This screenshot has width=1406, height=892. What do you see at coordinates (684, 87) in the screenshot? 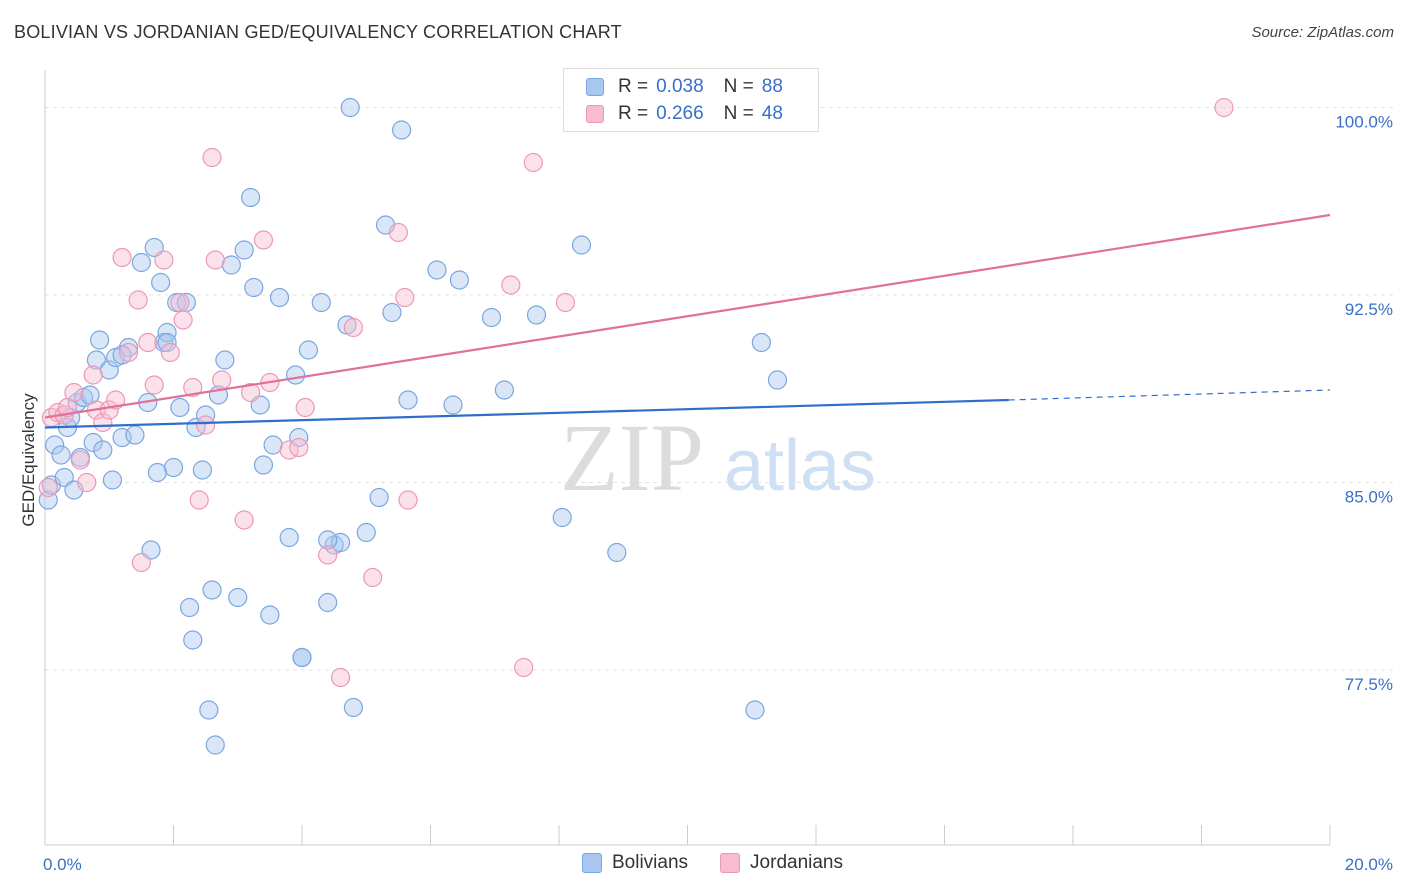
I see `legend-row-bolivians: R = 0.038 N = 88` at bounding box center [684, 87].